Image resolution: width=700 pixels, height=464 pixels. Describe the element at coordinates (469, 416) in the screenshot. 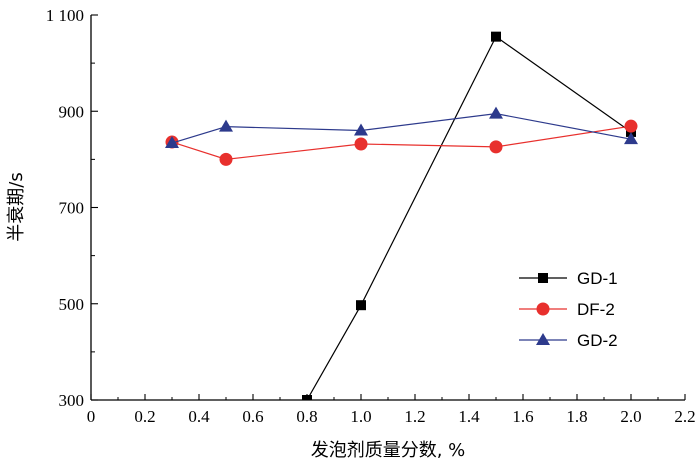

I see `x-tick-label: 1.4` at that location.